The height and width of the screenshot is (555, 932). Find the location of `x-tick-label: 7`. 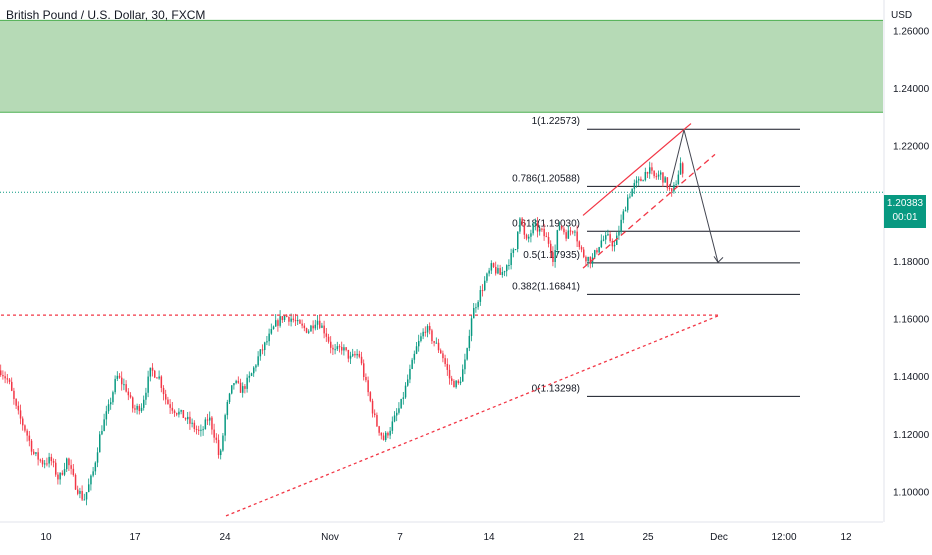

x-tick-label: 7 is located at coordinates (400, 537).